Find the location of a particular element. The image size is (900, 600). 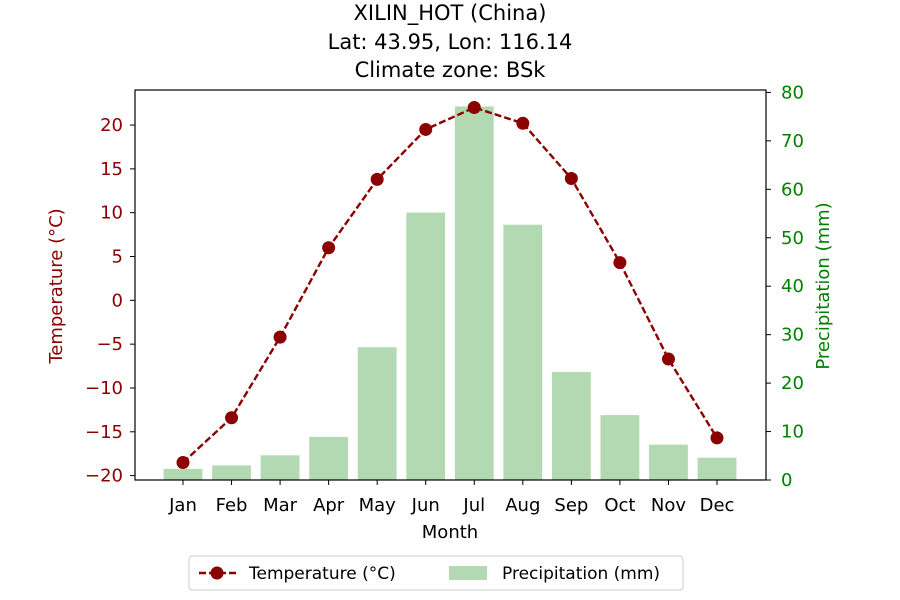

left-tick-label-0: −20 is located at coordinates (104, 476).